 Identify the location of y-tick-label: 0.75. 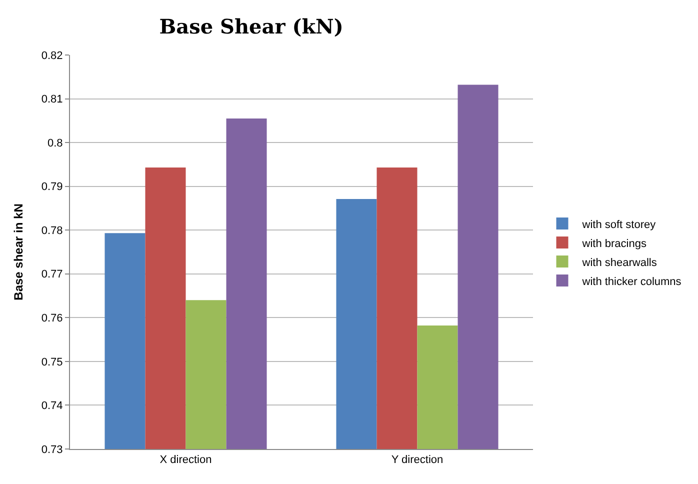
(52, 362).